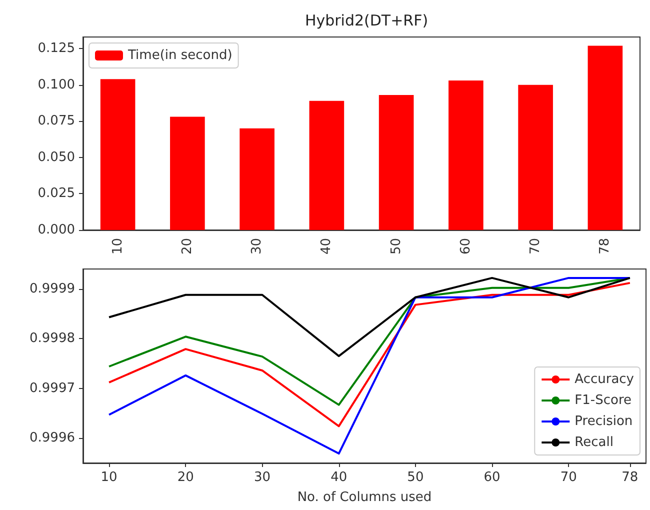 The height and width of the screenshot is (510, 650). What do you see at coordinates (56, 194) in the screenshot?
I see `y-tick-label: 0.025` at bounding box center [56, 194].